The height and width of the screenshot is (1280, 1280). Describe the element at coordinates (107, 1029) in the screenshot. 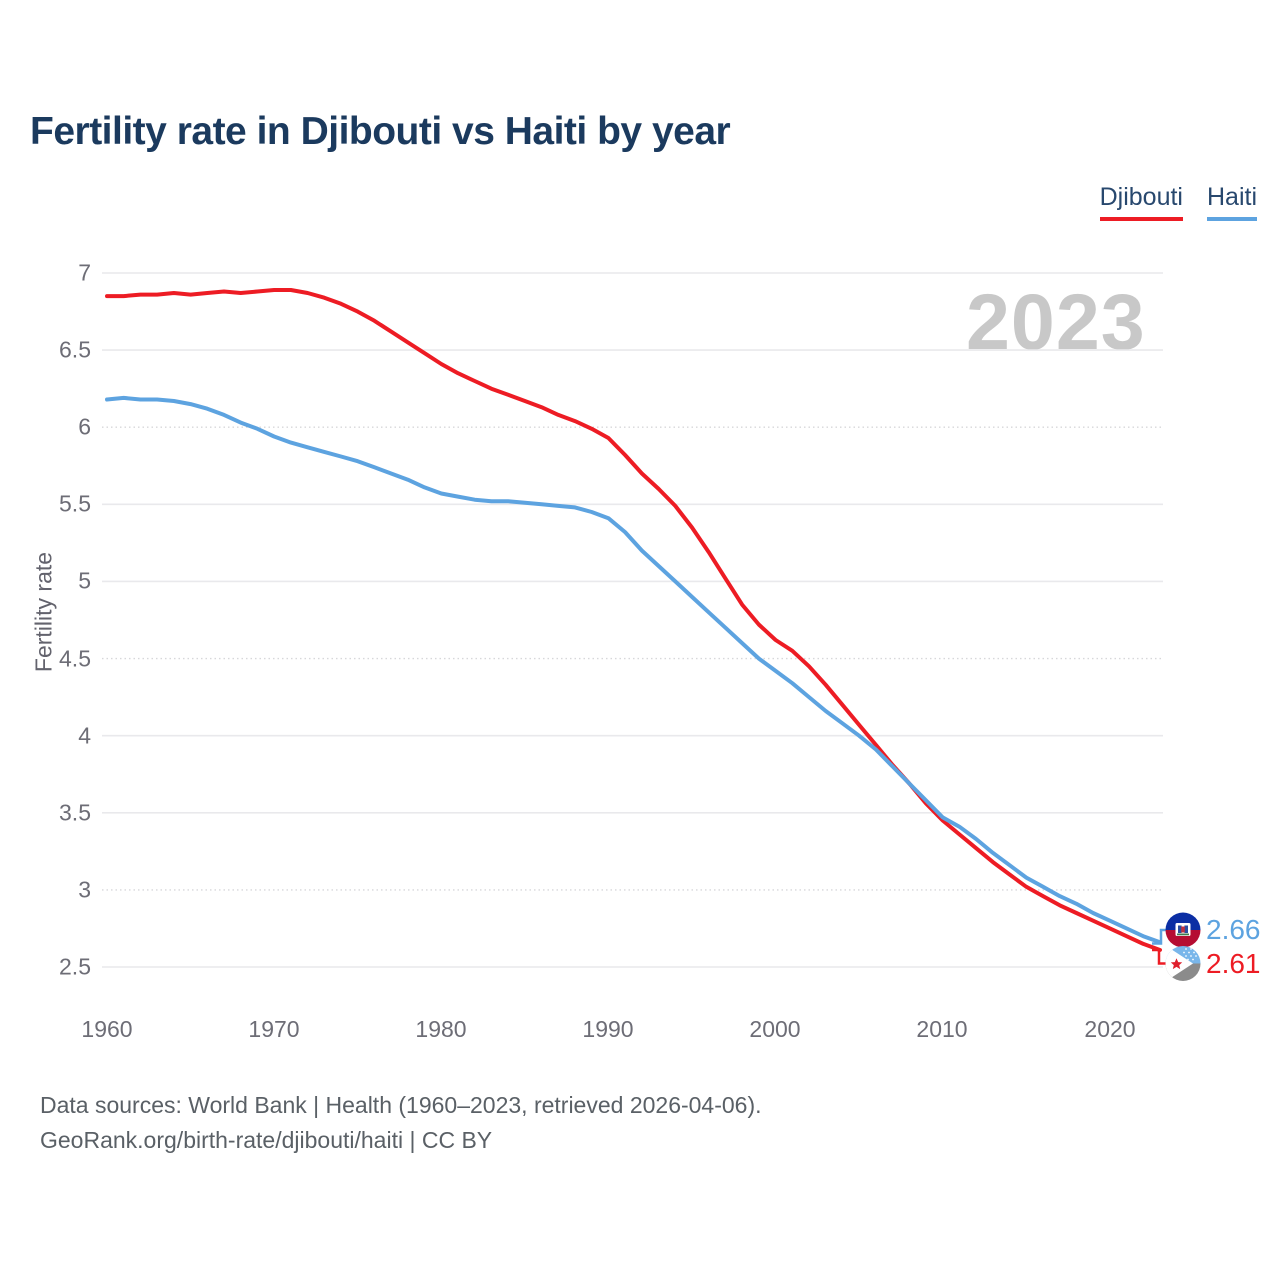

I see `x-tick-1960: 1960` at that location.